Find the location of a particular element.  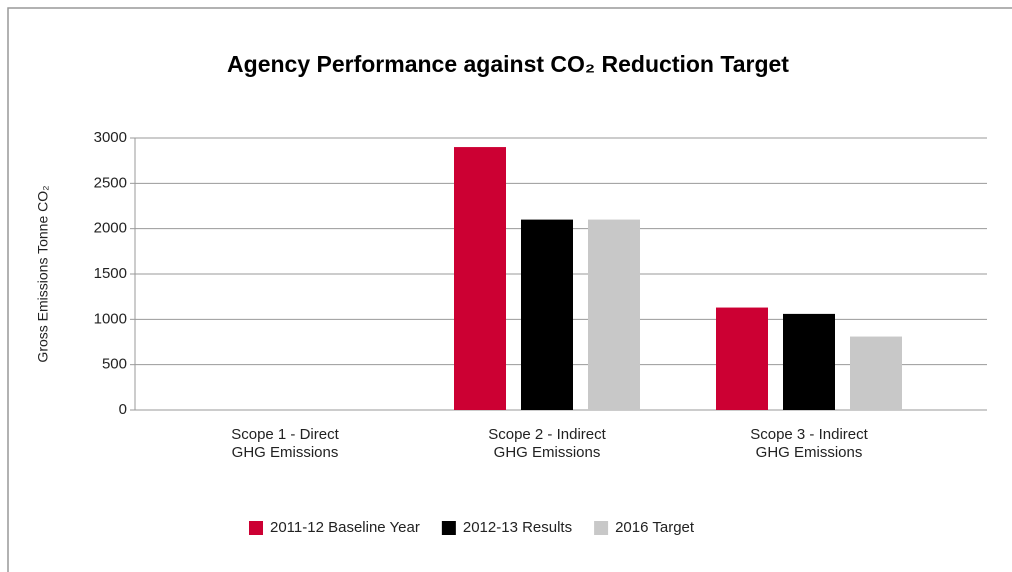

x-tick-label: Scope 2 - Indirect GHG Emissions is located at coordinates (547, 443).